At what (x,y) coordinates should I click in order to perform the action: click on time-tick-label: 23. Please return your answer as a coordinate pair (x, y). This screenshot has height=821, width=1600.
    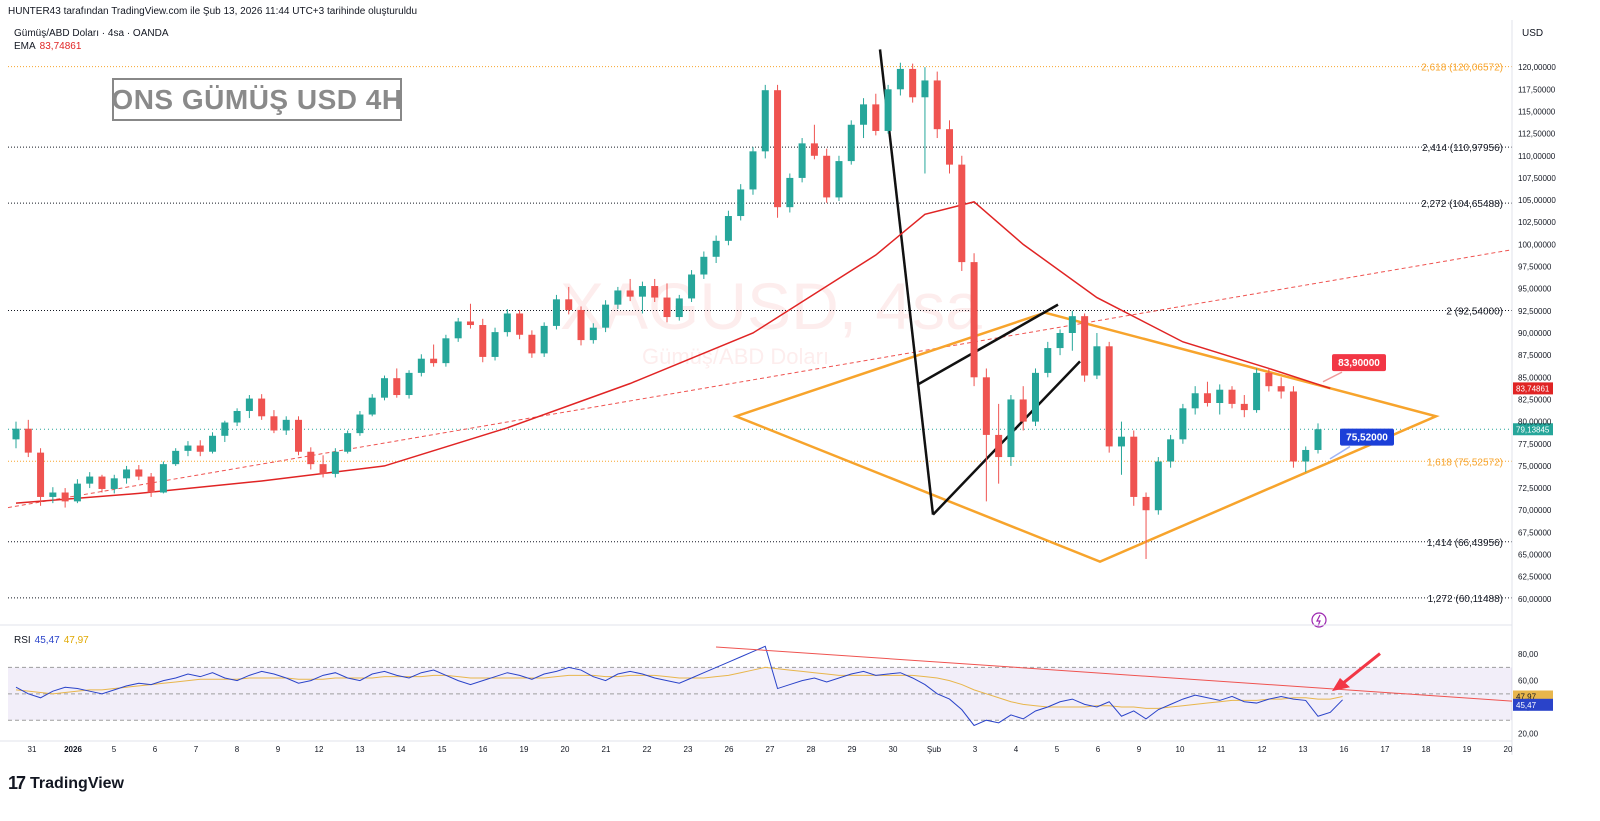
    Looking at the image, I should click on (688, 749).